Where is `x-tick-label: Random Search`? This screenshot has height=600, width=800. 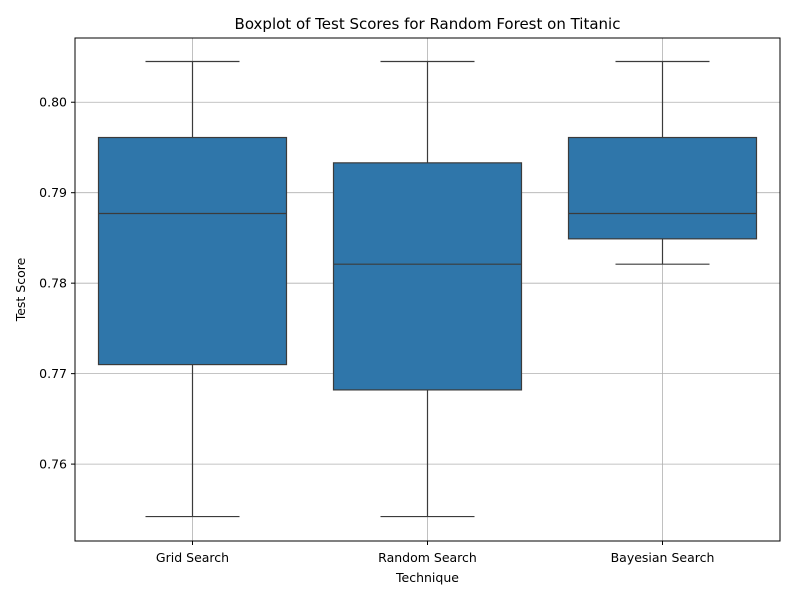 x-tick-label: Random Search is located at coordinates (427, 557).